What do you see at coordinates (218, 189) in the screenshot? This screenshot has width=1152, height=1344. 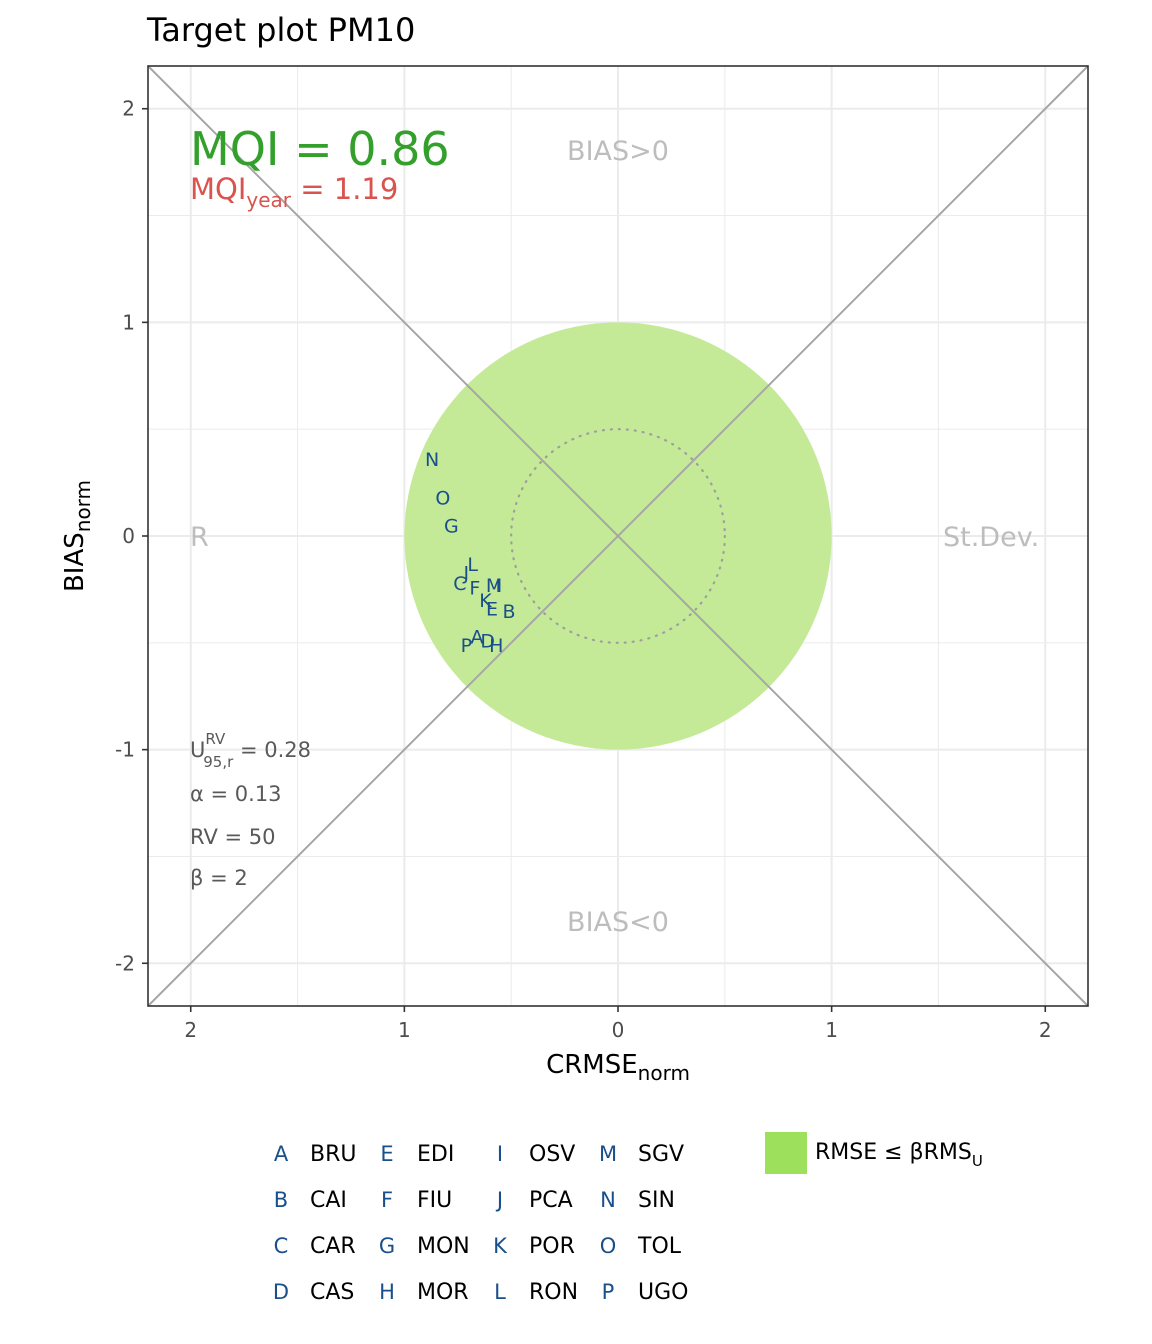 I see `mqi-year-main: MQI` at bounding box center [218, 189].